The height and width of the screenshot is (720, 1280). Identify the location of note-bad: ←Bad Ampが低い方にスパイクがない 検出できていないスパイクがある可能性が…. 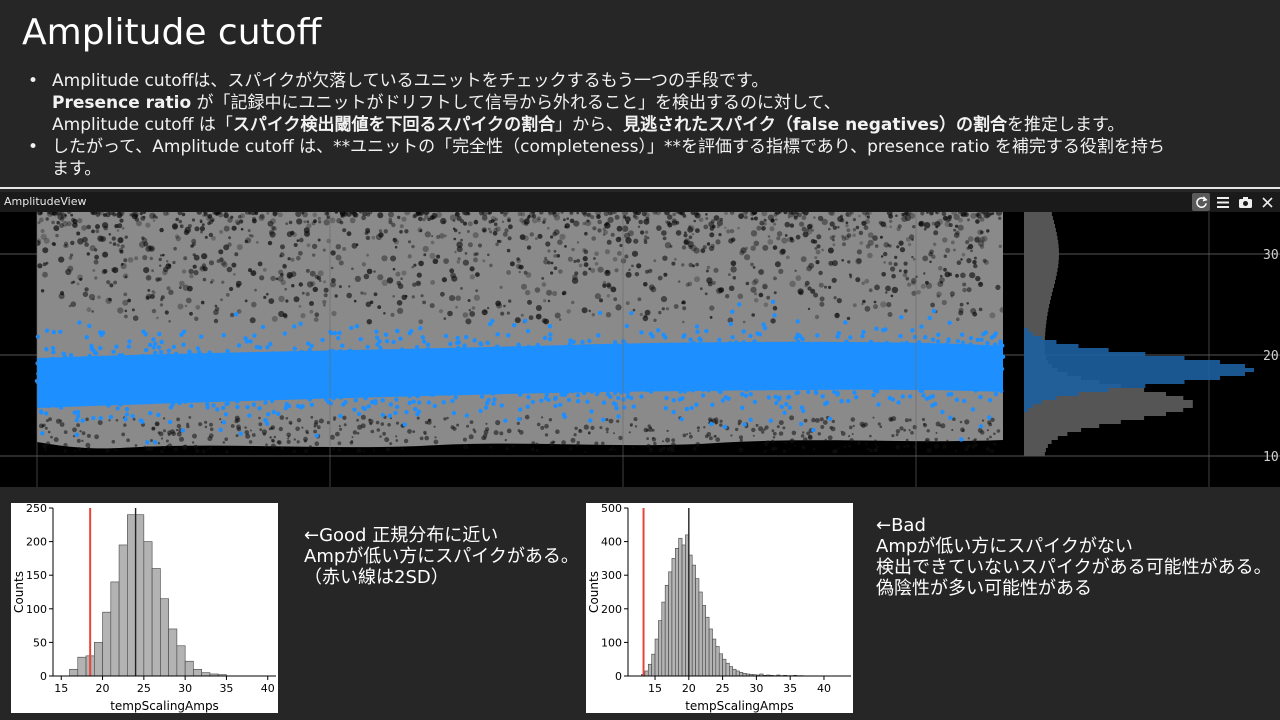
(1074, 557).